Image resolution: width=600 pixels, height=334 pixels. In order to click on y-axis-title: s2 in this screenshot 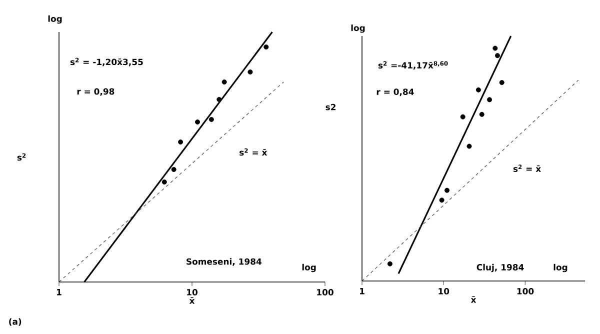, I will do `click(331, 107)`.